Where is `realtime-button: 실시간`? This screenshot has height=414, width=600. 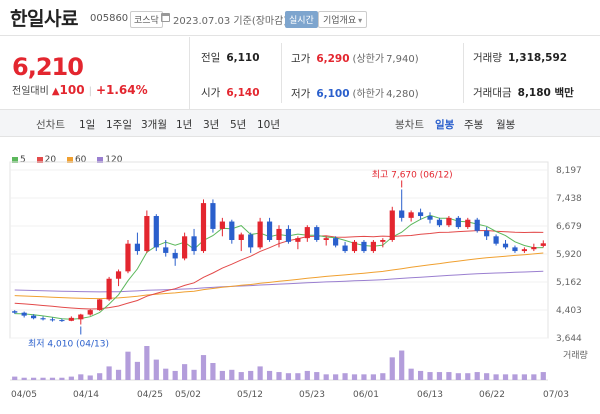 realtime-button: 실시간 is located at coordinates (301, 19).